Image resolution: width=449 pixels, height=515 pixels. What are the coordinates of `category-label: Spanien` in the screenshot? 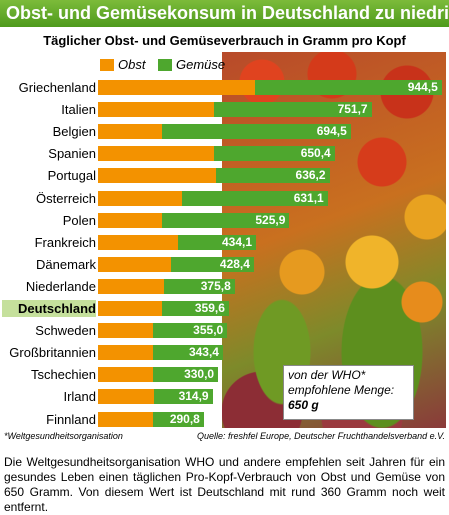 It's located at (72, 154).